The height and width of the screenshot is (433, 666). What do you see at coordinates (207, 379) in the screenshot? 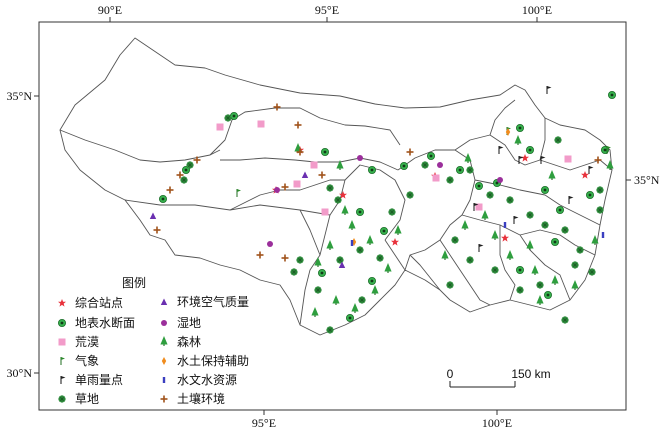
I see `legend-hydrology-label: 水文水资源` at bounding box center [207, 379].